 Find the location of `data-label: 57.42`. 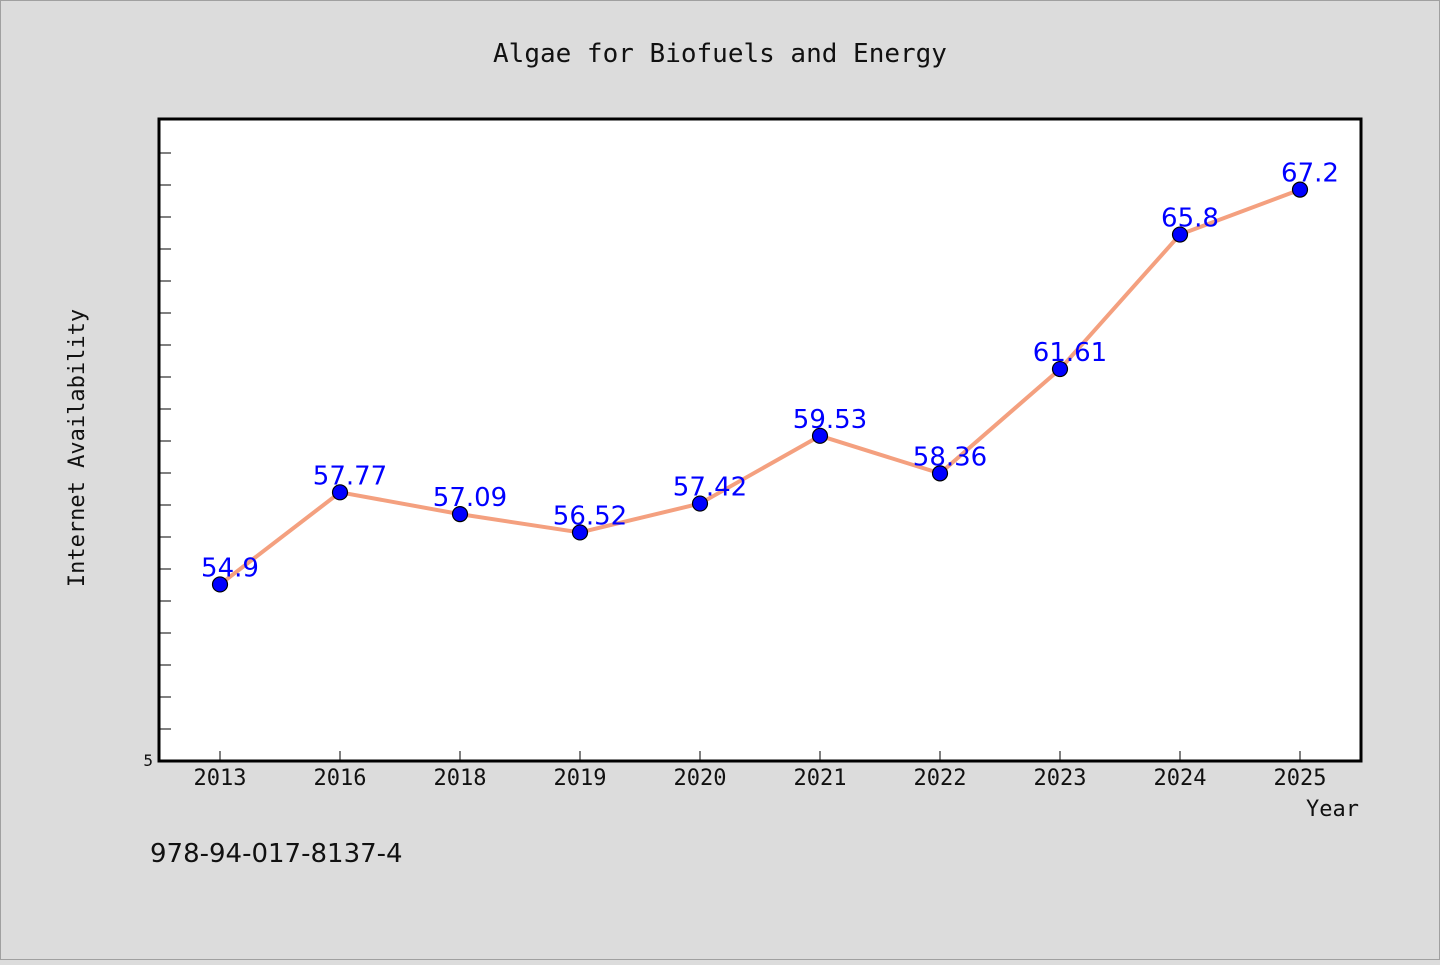

data-label: 57.42 is located at coordinates (710, 488).